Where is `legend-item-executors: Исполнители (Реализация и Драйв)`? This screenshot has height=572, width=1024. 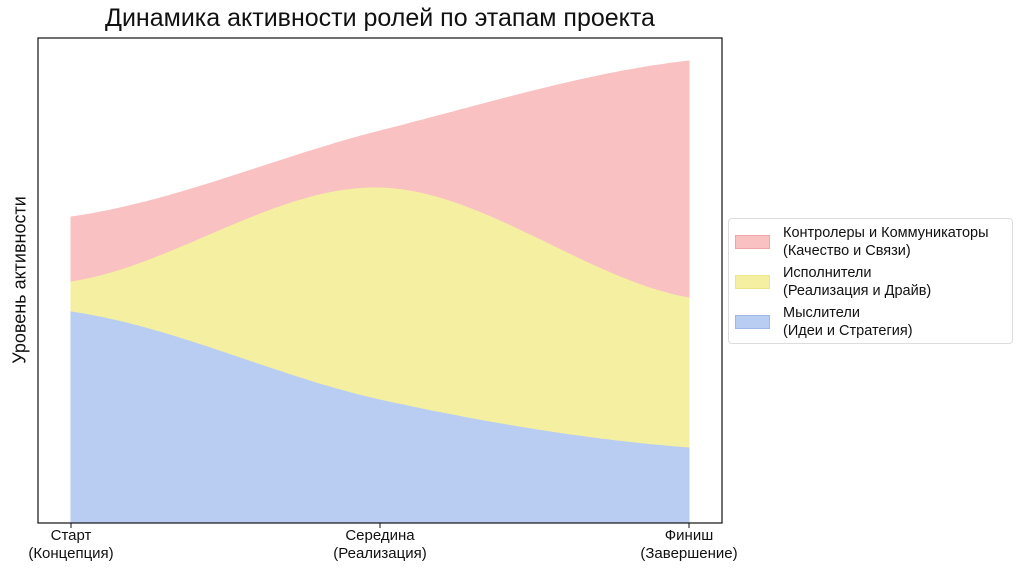 legend-item-executors: Исполнители (Реализация и Драйв) is located at coordinates (833, 282).